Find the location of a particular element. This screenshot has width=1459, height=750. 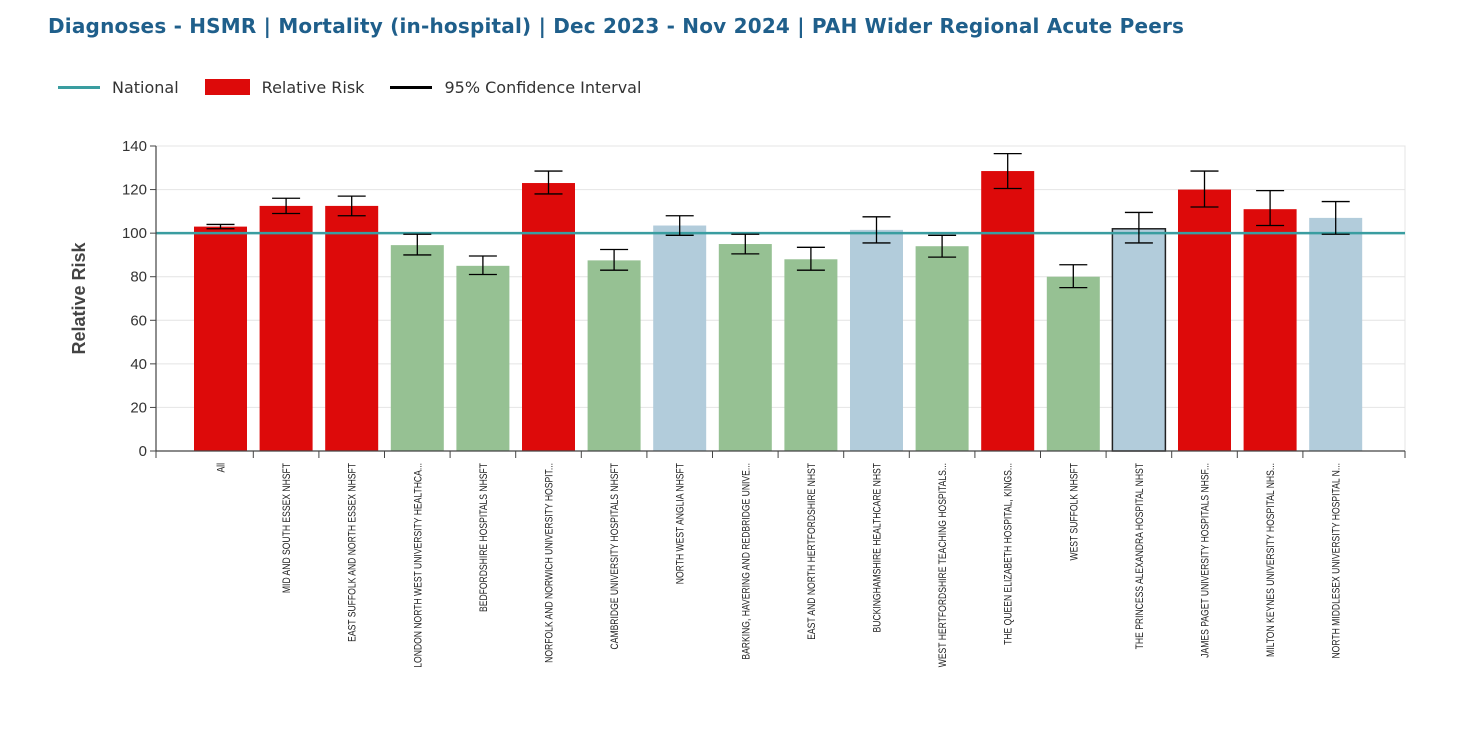

x-tick-label: NORTH WEST ANGLIA NHSFT is located at coordinates (681, 523).